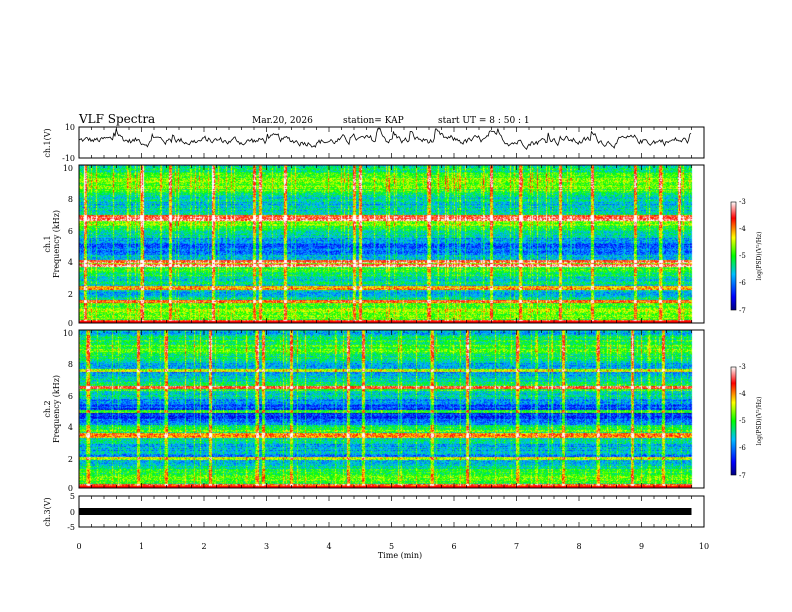 This screenshot has width=792, height=612. What do you see at coordinates (400, 555) in the screenshot?
I see `x-axis-label: Time (min)` at bounding box center [400, 555].